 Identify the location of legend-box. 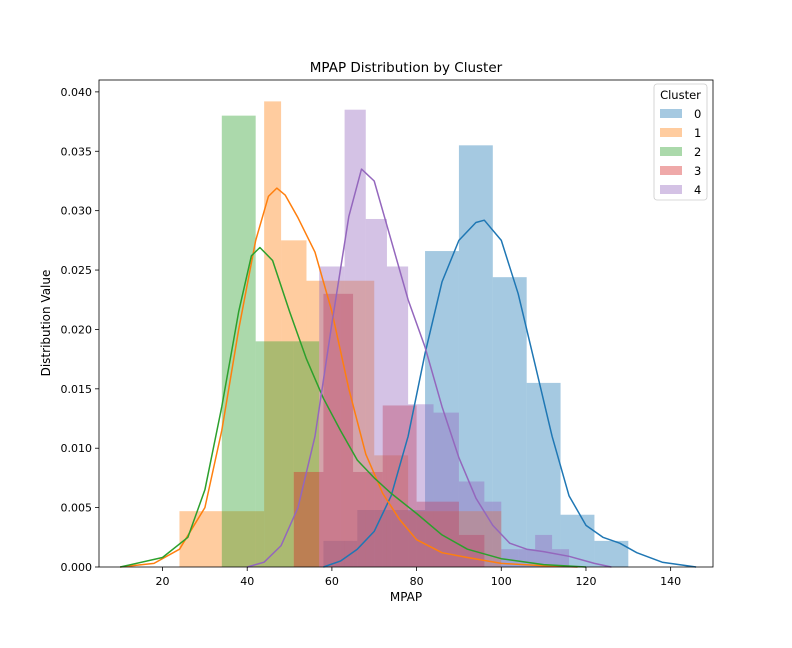
(680, 142).